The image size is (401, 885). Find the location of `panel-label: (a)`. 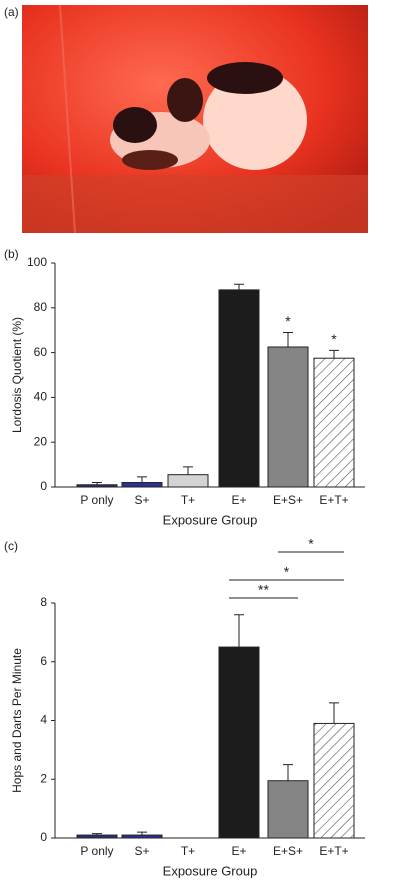

panel-label: (a) is located at coordinates (11, 12).